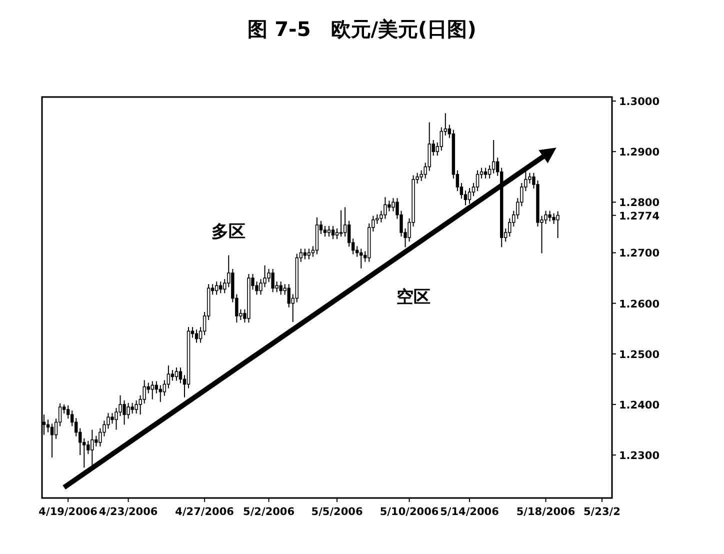  I want to click on x-tick-label: 4/23/2006, so click(128, 512).